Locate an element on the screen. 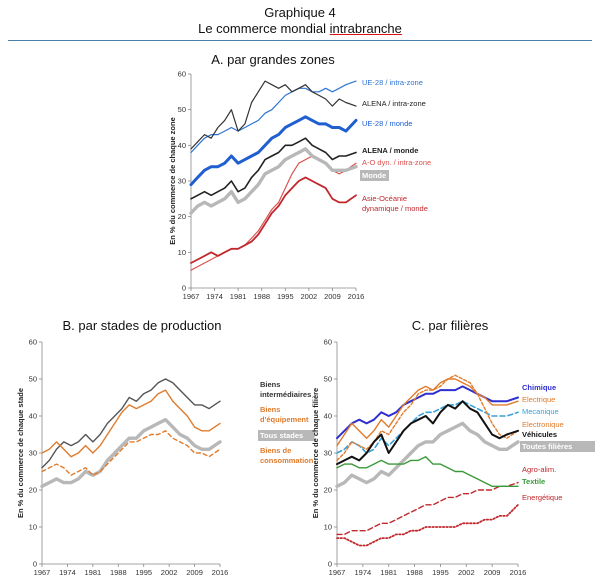  legend-label: consommation is located at coordinates (287, 460).